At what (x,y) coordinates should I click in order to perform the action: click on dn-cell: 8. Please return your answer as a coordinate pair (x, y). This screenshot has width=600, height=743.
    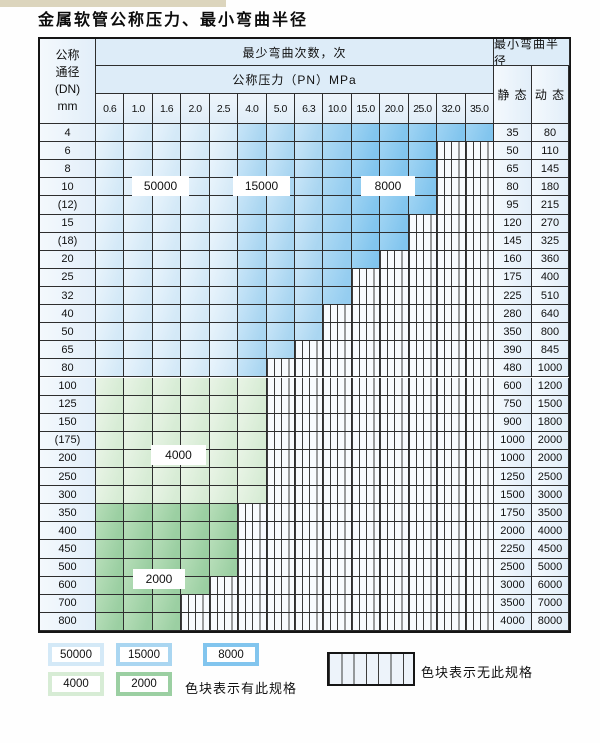
    Looking at the image, I should click on (68, 169).